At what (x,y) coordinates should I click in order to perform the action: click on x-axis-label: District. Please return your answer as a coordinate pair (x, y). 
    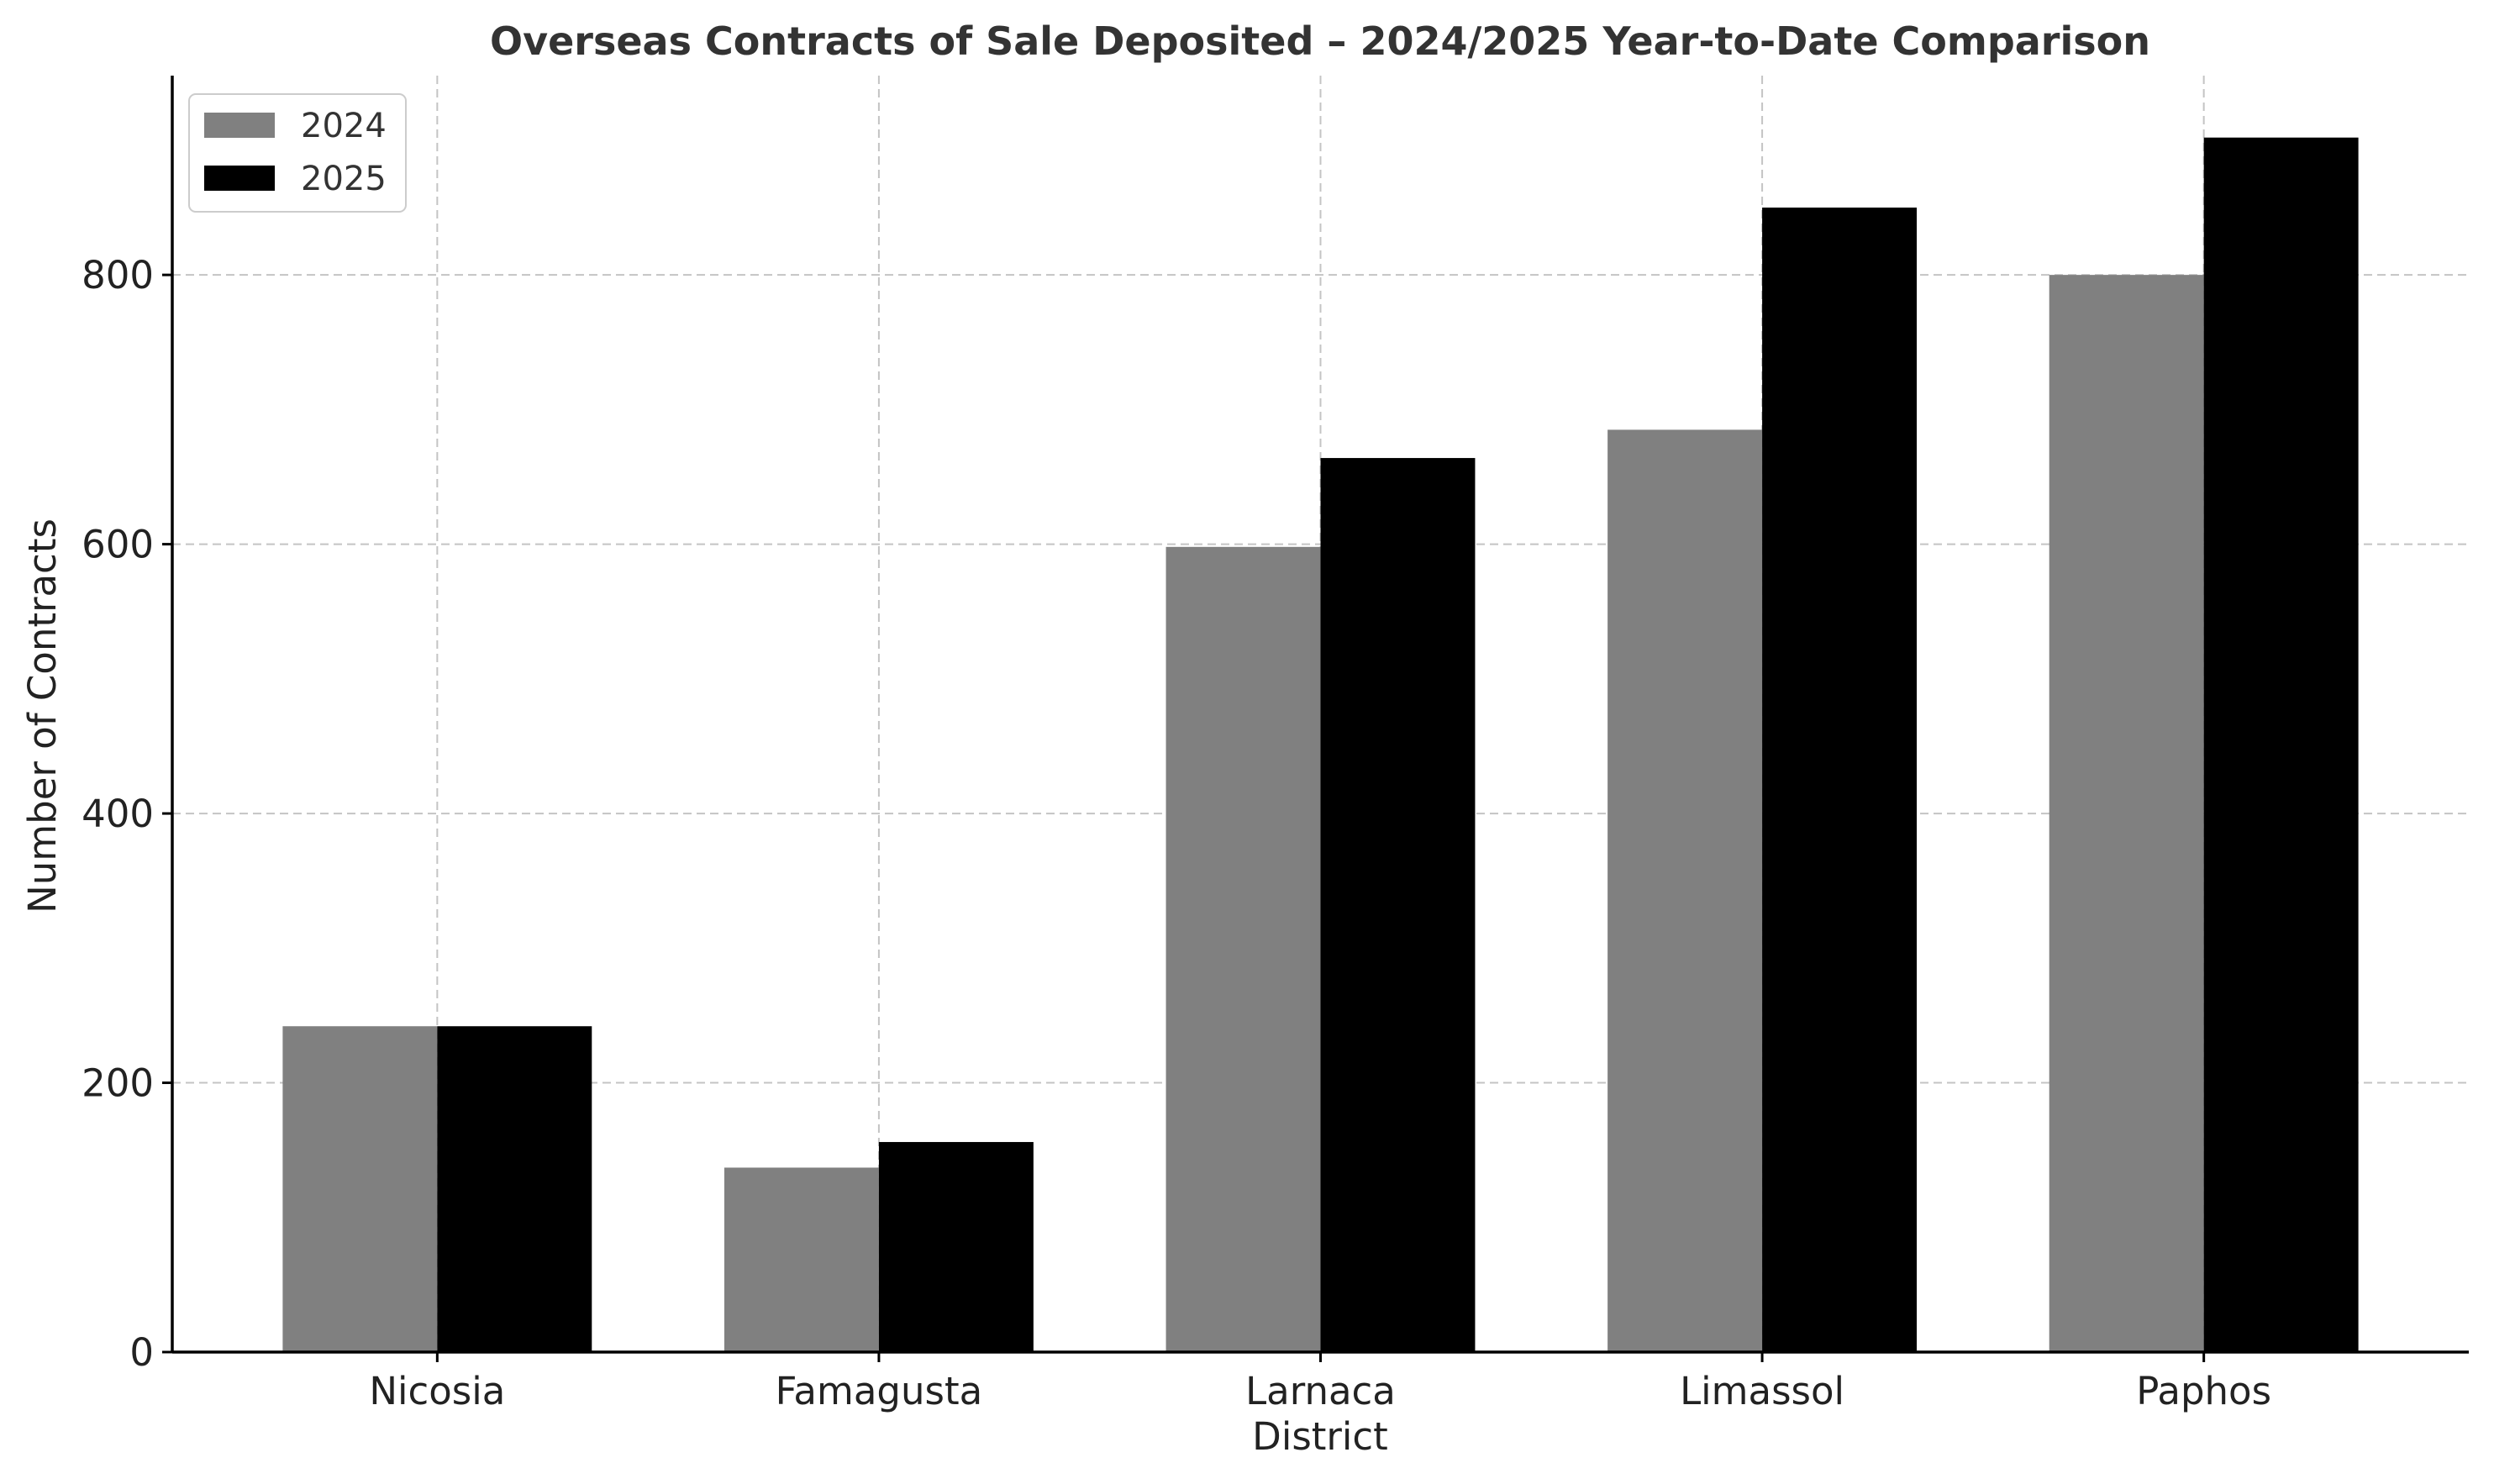
    Looking at the image, I should click on (1320, 1437).